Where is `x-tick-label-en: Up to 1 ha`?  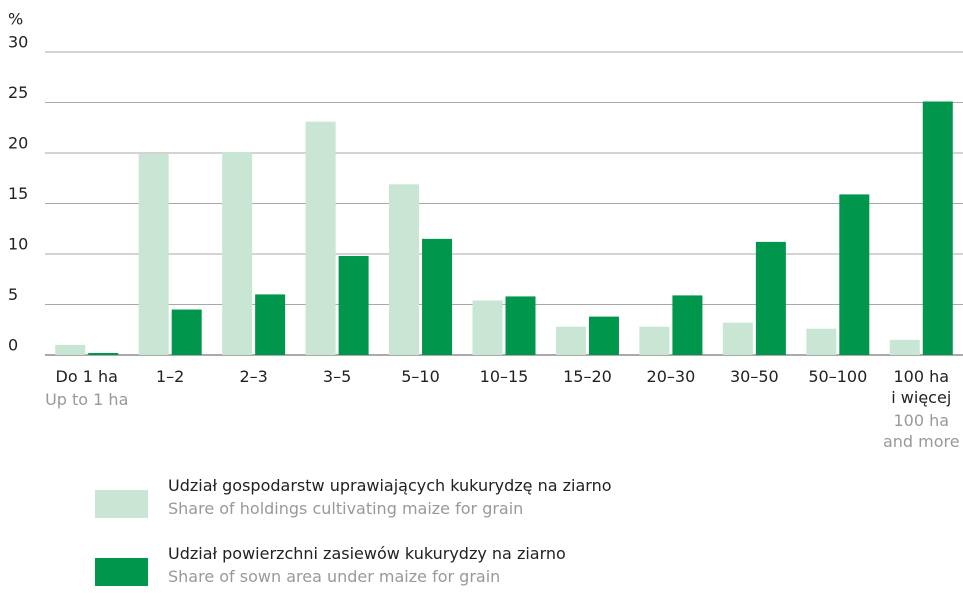 x-tick-label-en: Up to 1 ha is located at coordinates (87, 399).